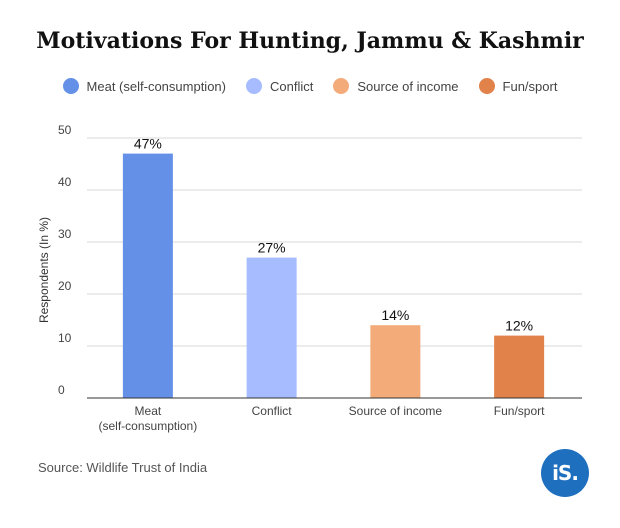 Image resolution: width=620 pixels, height=528 pixels. Describe the element at coordinates (65, 182) in the screenshot. I see `y-tick-label: 40` at that location.